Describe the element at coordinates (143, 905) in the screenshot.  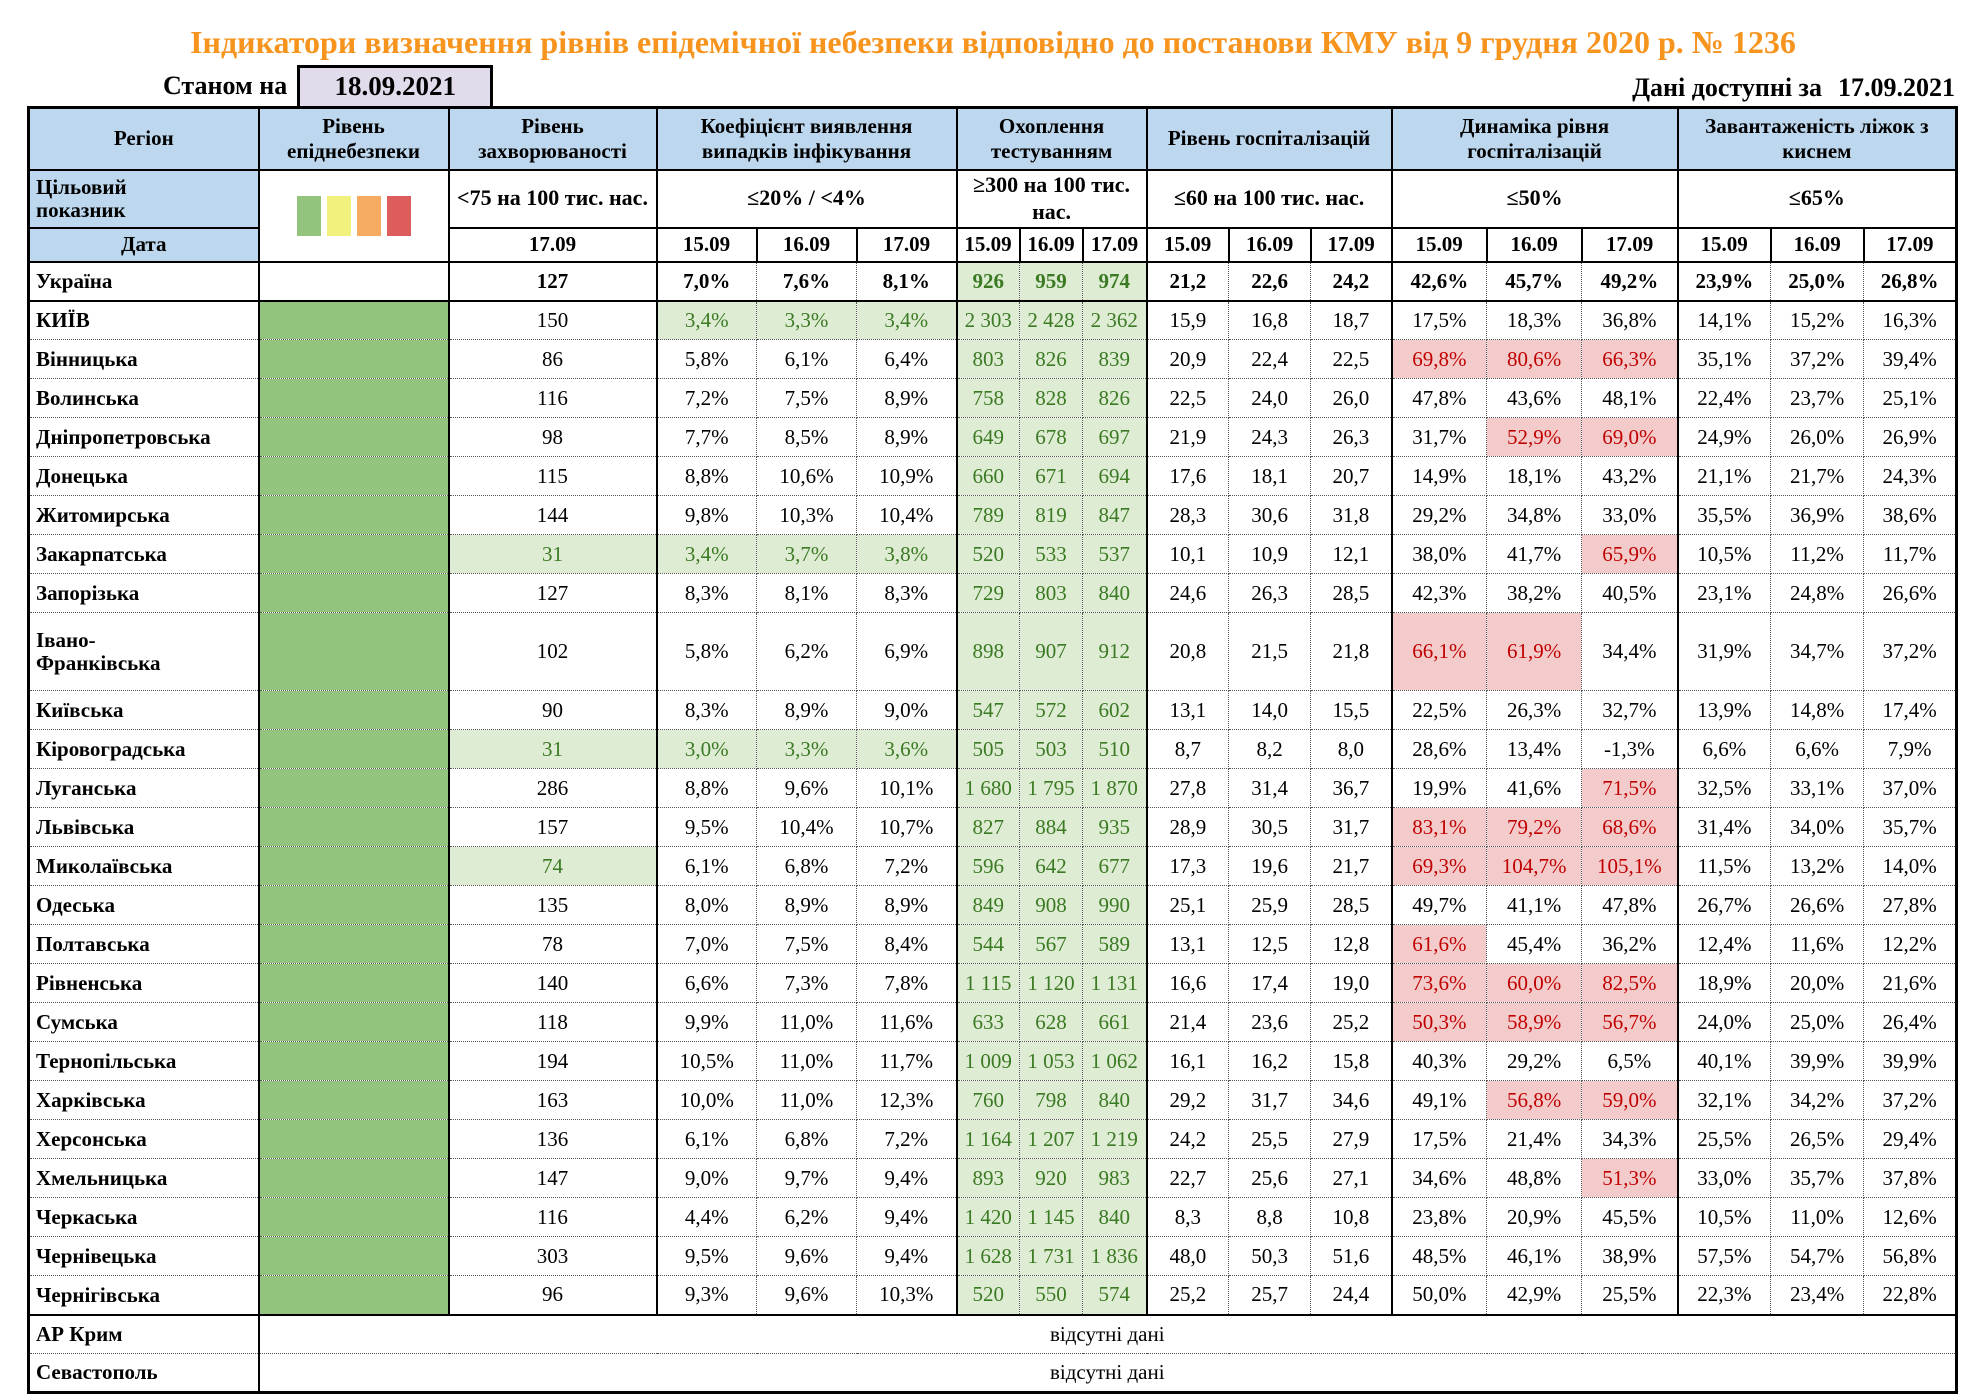
I see `region-name: Одеська` at that location.